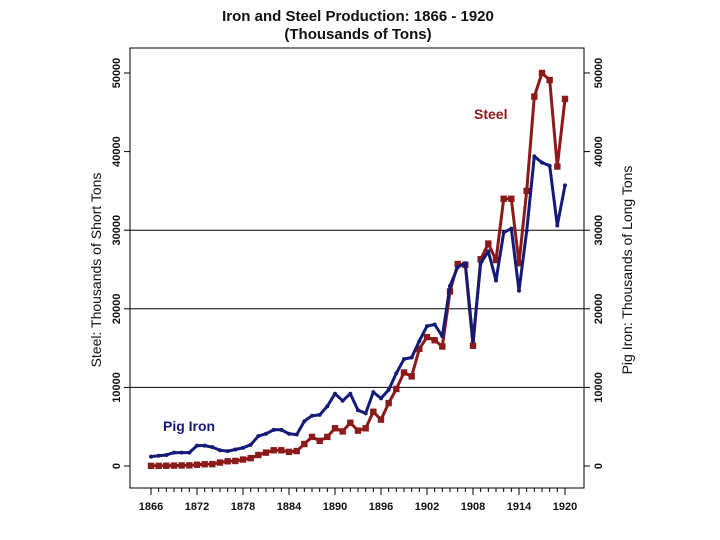 The height and width of the screenshot is (540, 720). Describe the element at coordinates (120, 263) in the screenshot. I see `left-y-axis: 0 10000 20000 30000 40000 50000` at that location.